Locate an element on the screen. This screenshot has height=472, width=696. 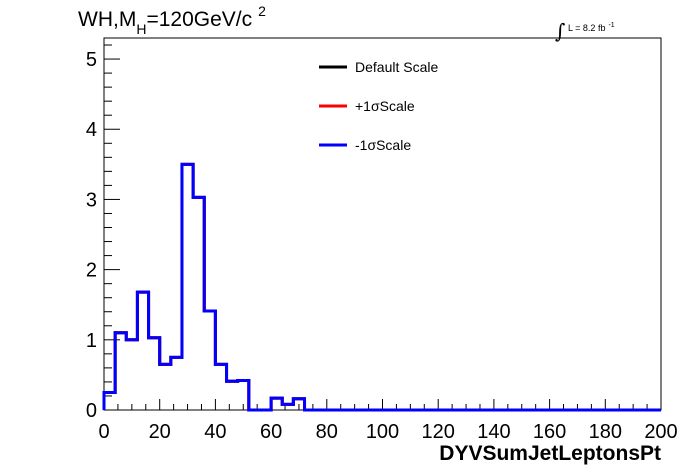
legend: Default Scale +1σScale -1σScale is located at coordinates (378, 106).